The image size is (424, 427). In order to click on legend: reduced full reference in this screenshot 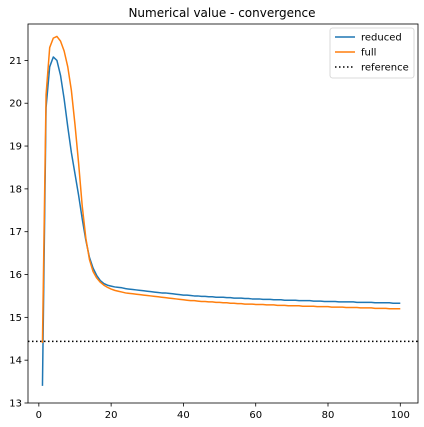, I will do `click(372, 53)`.